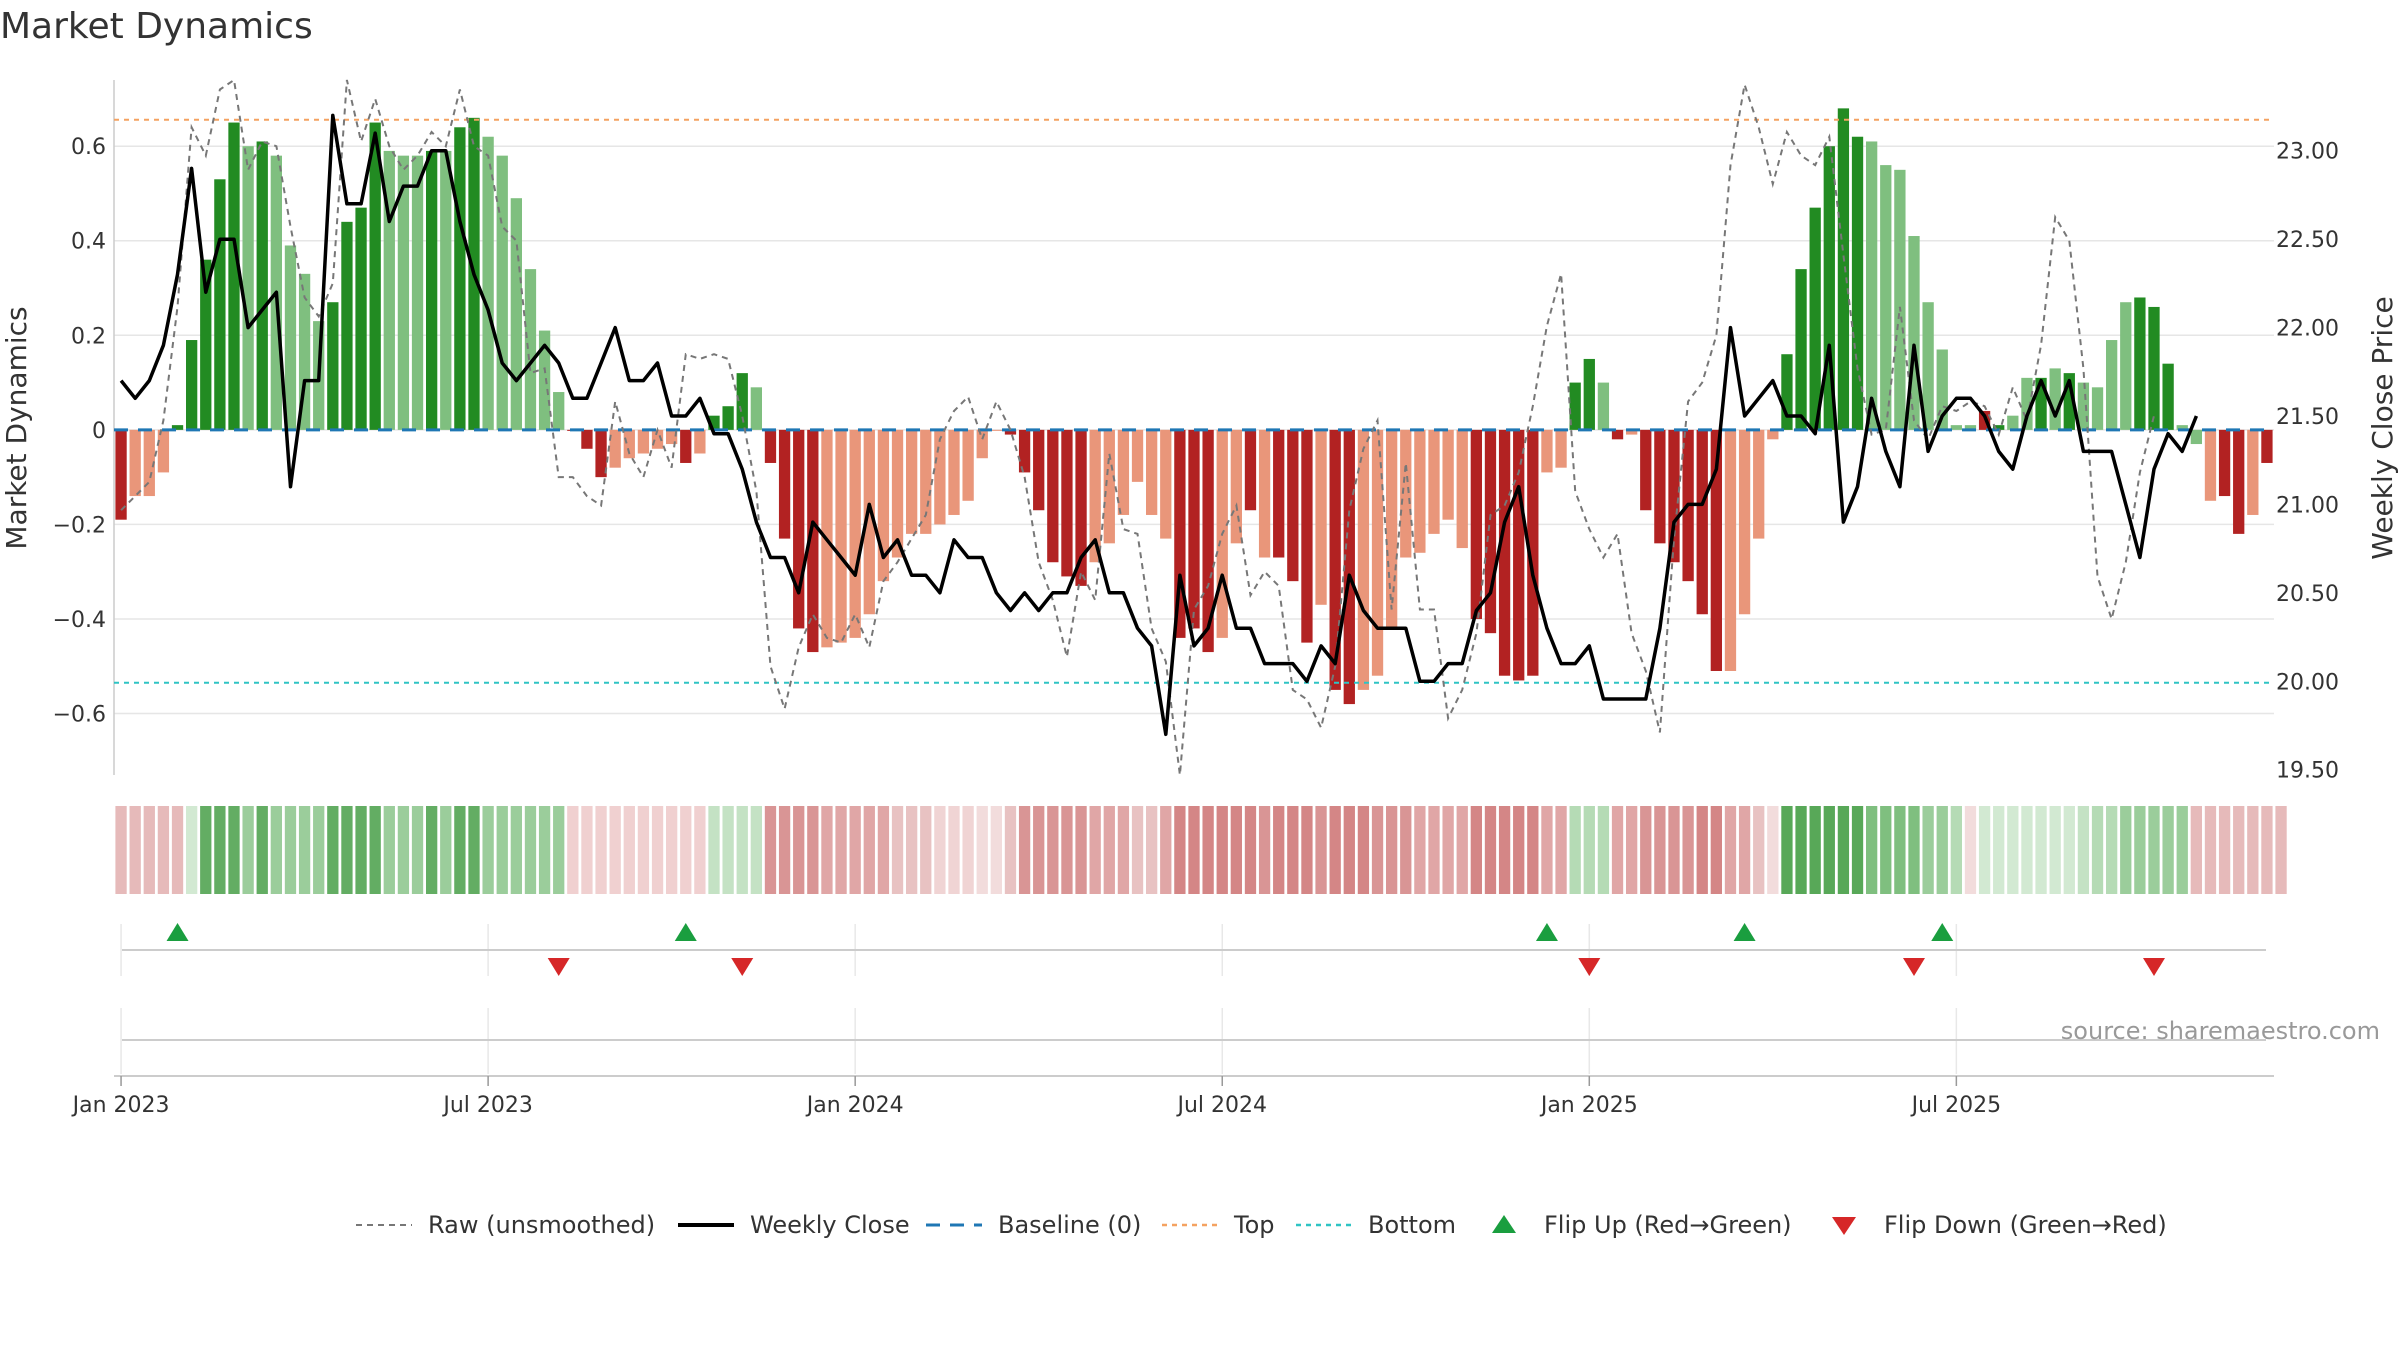 Image resolution: width=2400 pixels, height=1350 pixels. What do you see at coordinates (1668, 1225) in the screenshot?
I see `legend-label: Flip Up (Red→Green)` at bounding box center [1668, 1225].